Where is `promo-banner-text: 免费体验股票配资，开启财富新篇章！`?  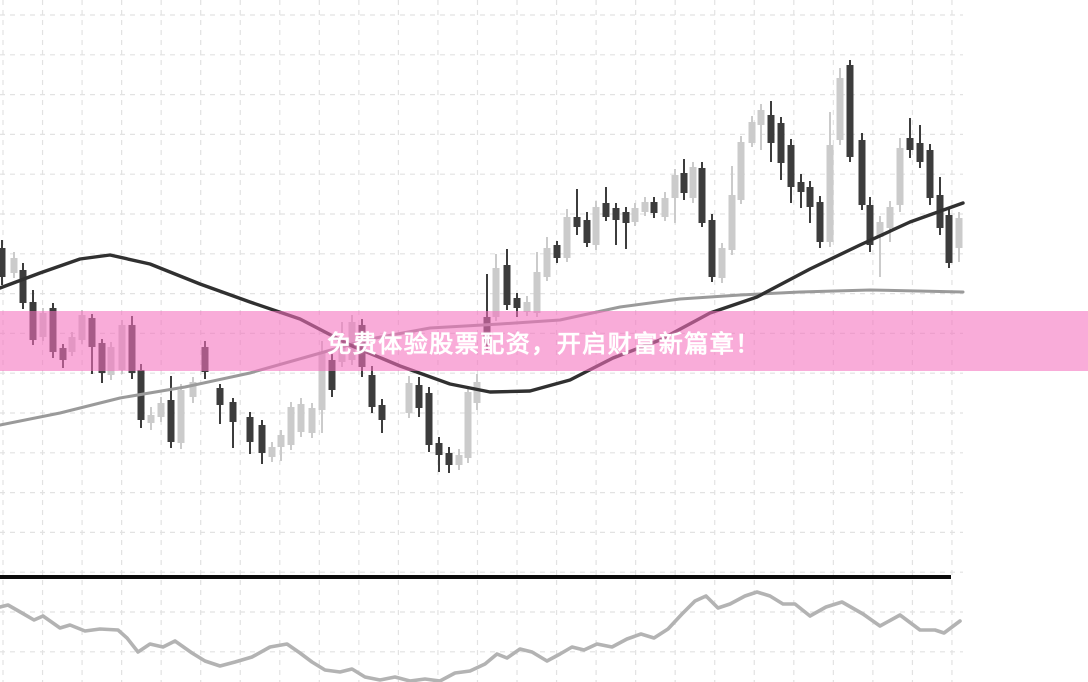 promo-banner-text: 免费体验股票配资，开启财富新篇章！ is located at coordinates (544, 344).